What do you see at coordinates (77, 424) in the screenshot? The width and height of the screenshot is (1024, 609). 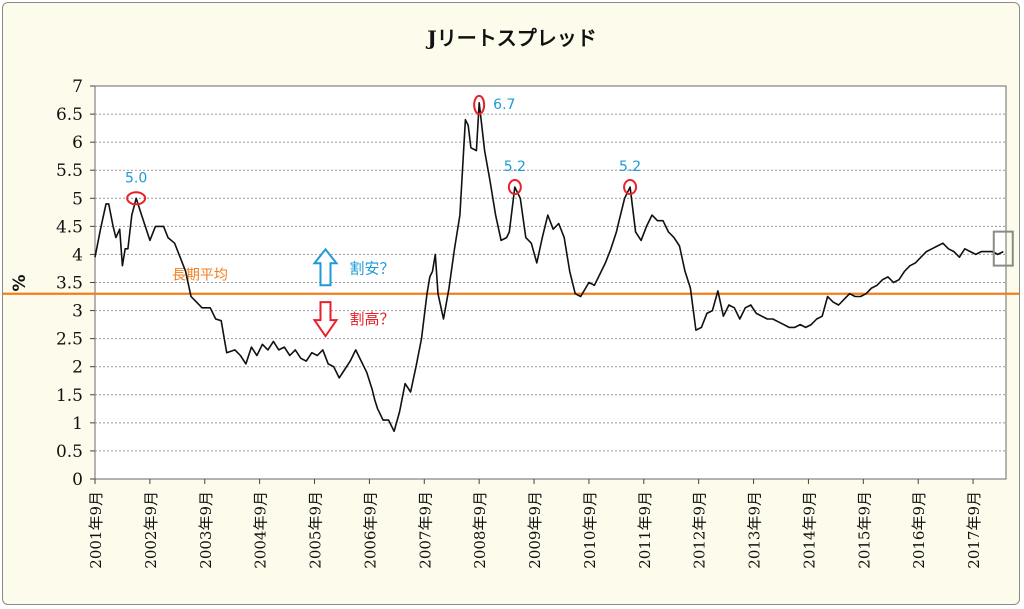 I see `y-tick-label: 1` at bounding box center [77, 424].